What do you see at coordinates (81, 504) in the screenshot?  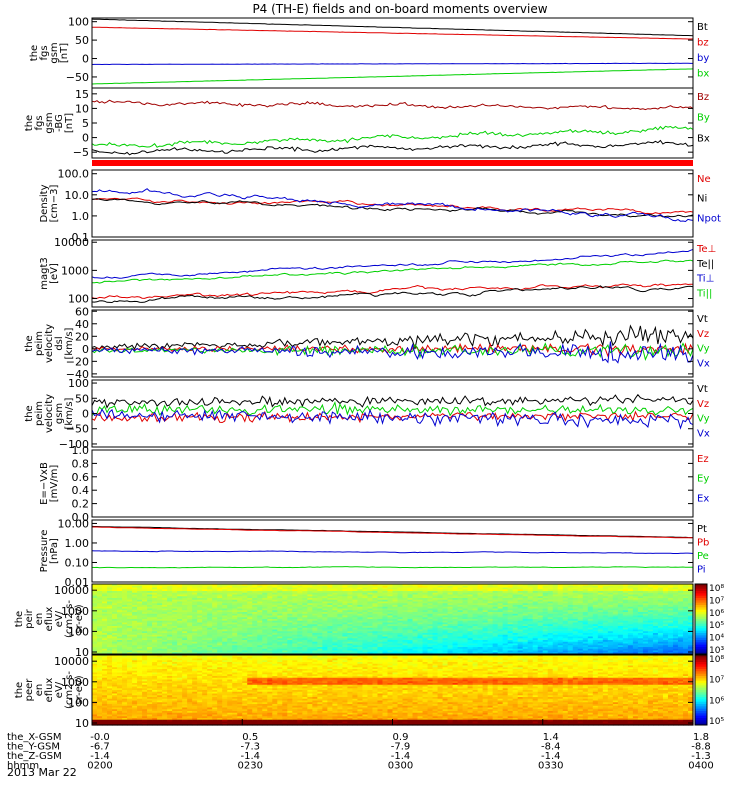 I see `y-tick-label: 0.2` at bounding box center [81, 504].